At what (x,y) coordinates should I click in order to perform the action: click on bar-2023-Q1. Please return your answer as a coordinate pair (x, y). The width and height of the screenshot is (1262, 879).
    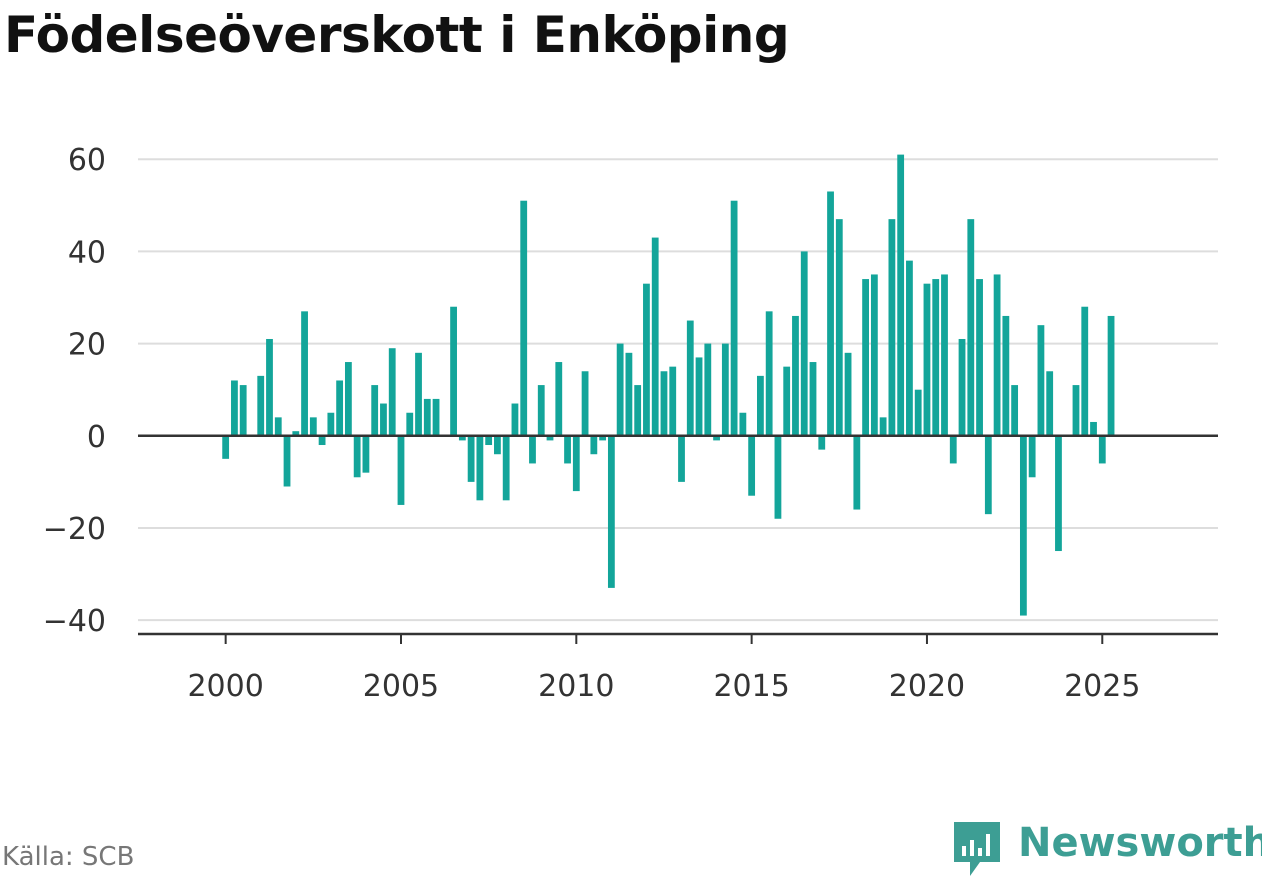
    Looking at the image, I should click on (1032, 456).